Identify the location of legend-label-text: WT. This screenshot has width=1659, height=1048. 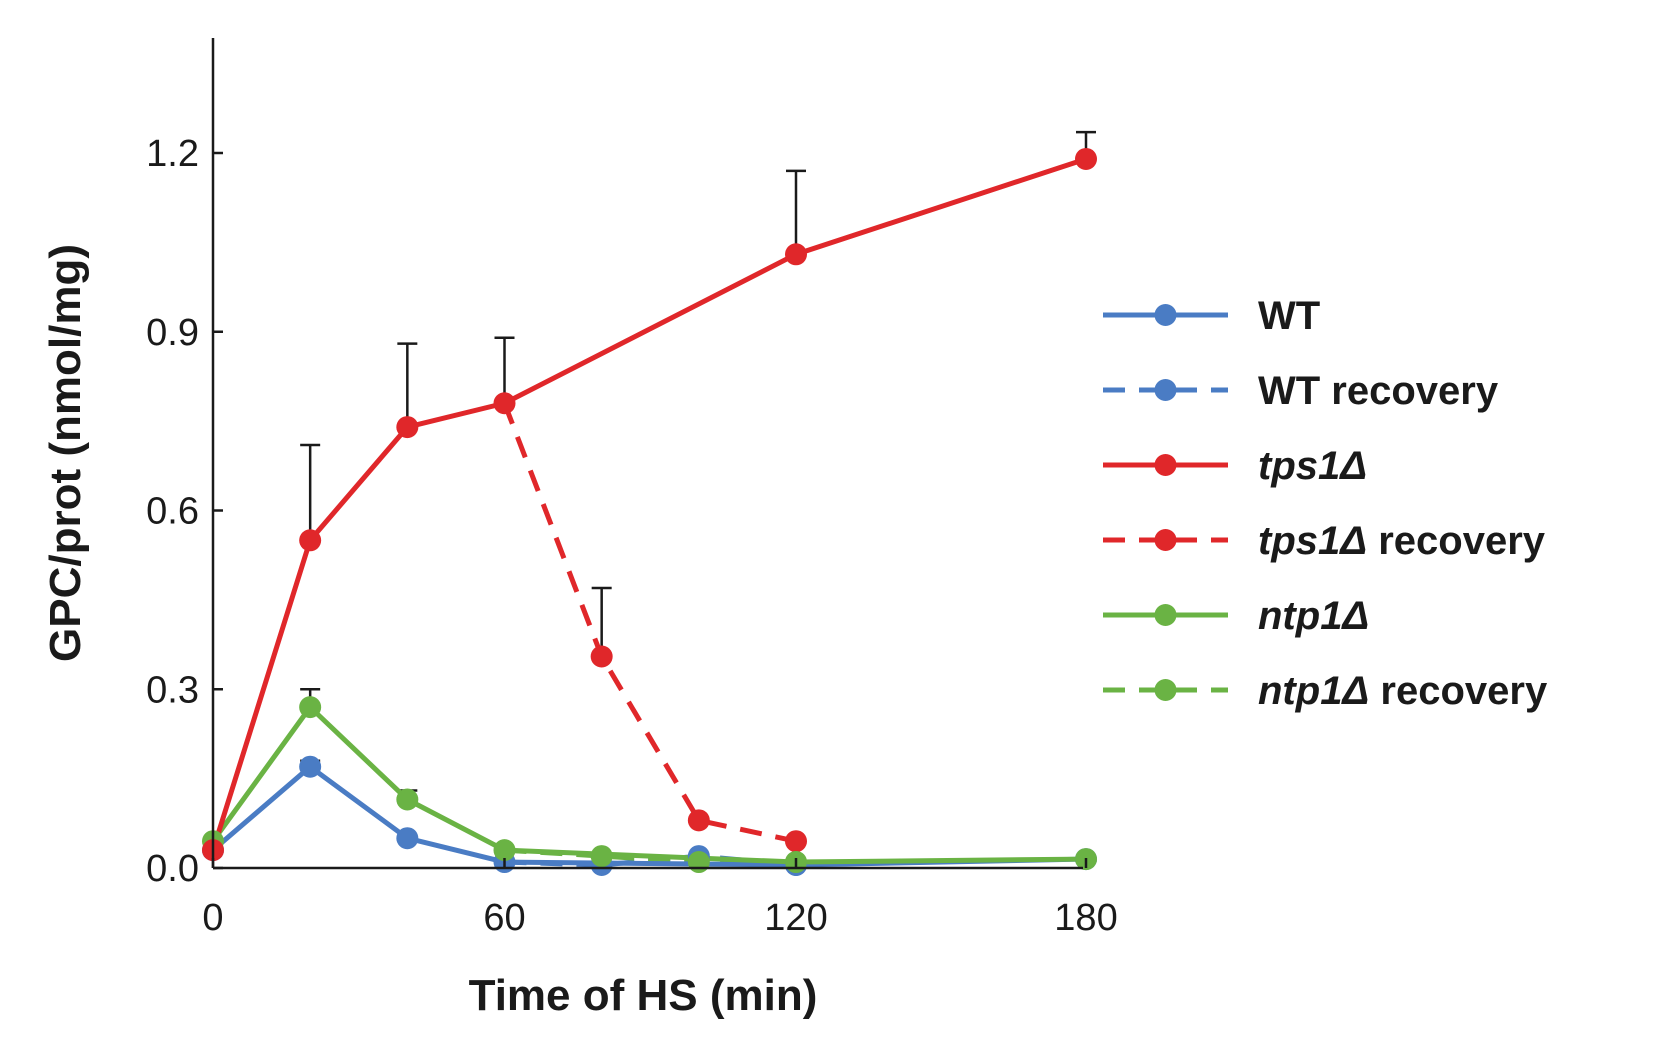
(1289, 316).